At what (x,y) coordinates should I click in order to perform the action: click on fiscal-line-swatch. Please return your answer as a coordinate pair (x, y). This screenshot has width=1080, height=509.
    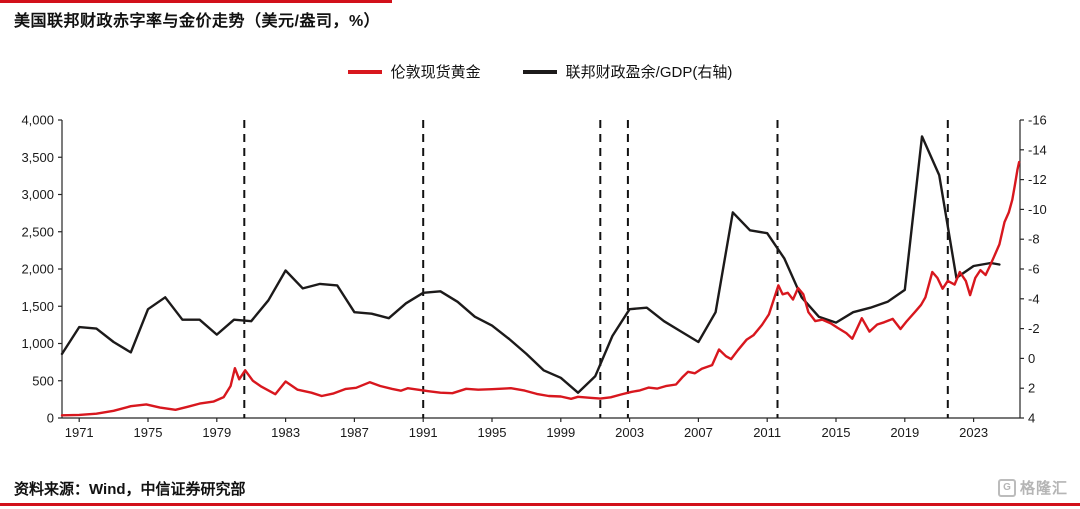
    Looking at the image, I should click on (539, 71).